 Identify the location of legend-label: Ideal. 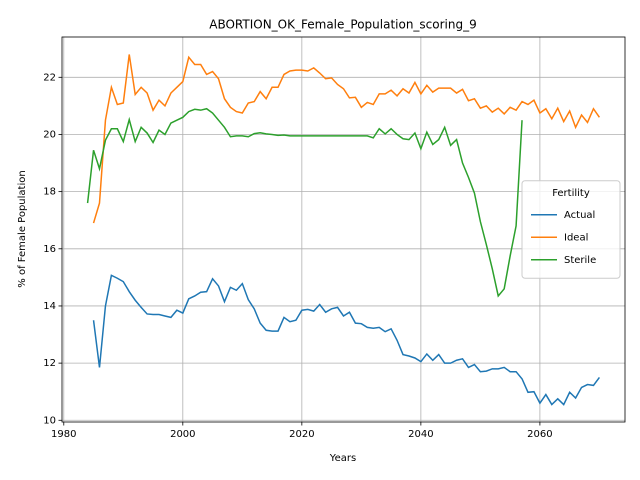
(576, 237).